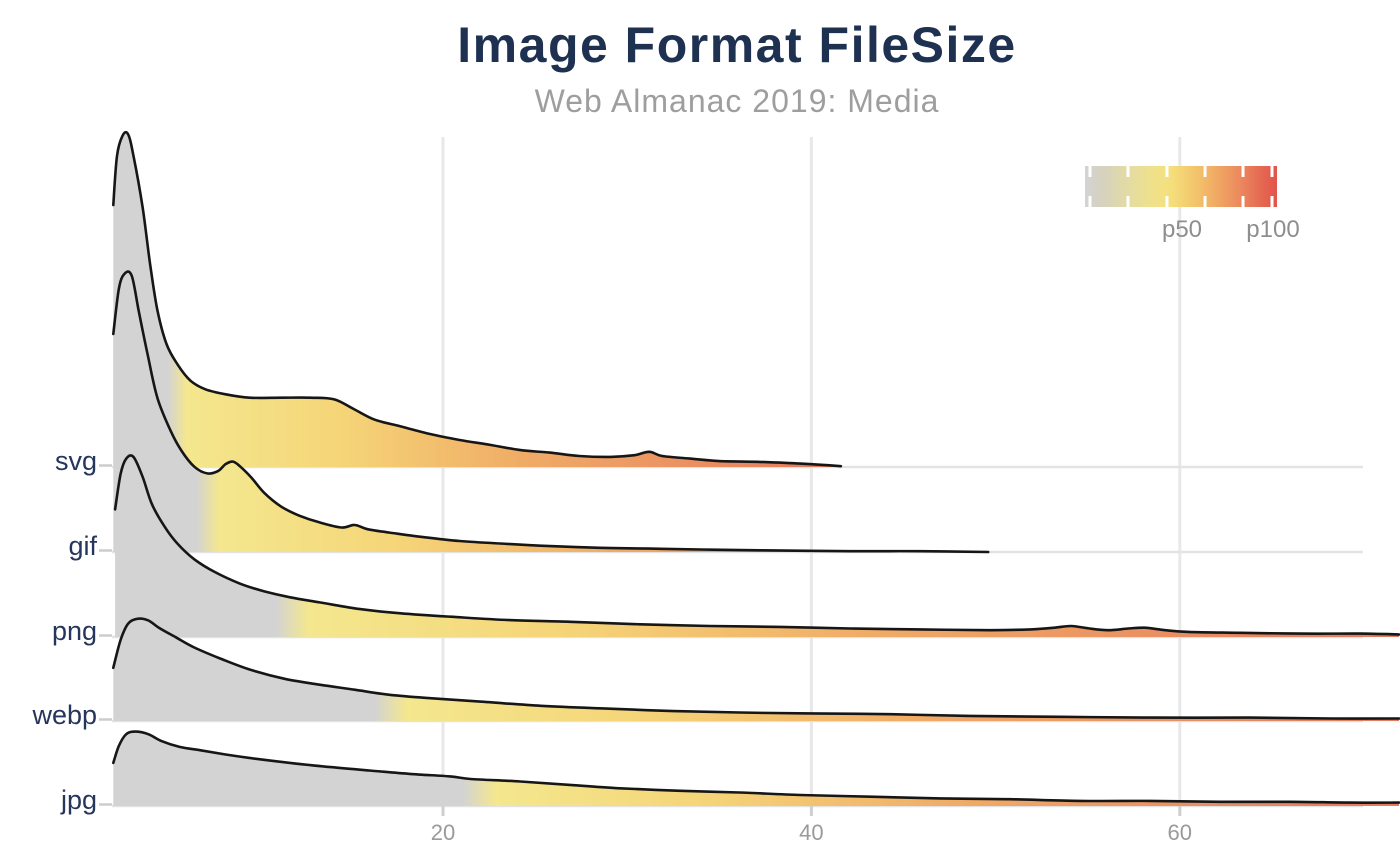 The width and height of the screenshot is (1400, 865). I want to click on category-label-jpg: jpg, so click(78, 800).